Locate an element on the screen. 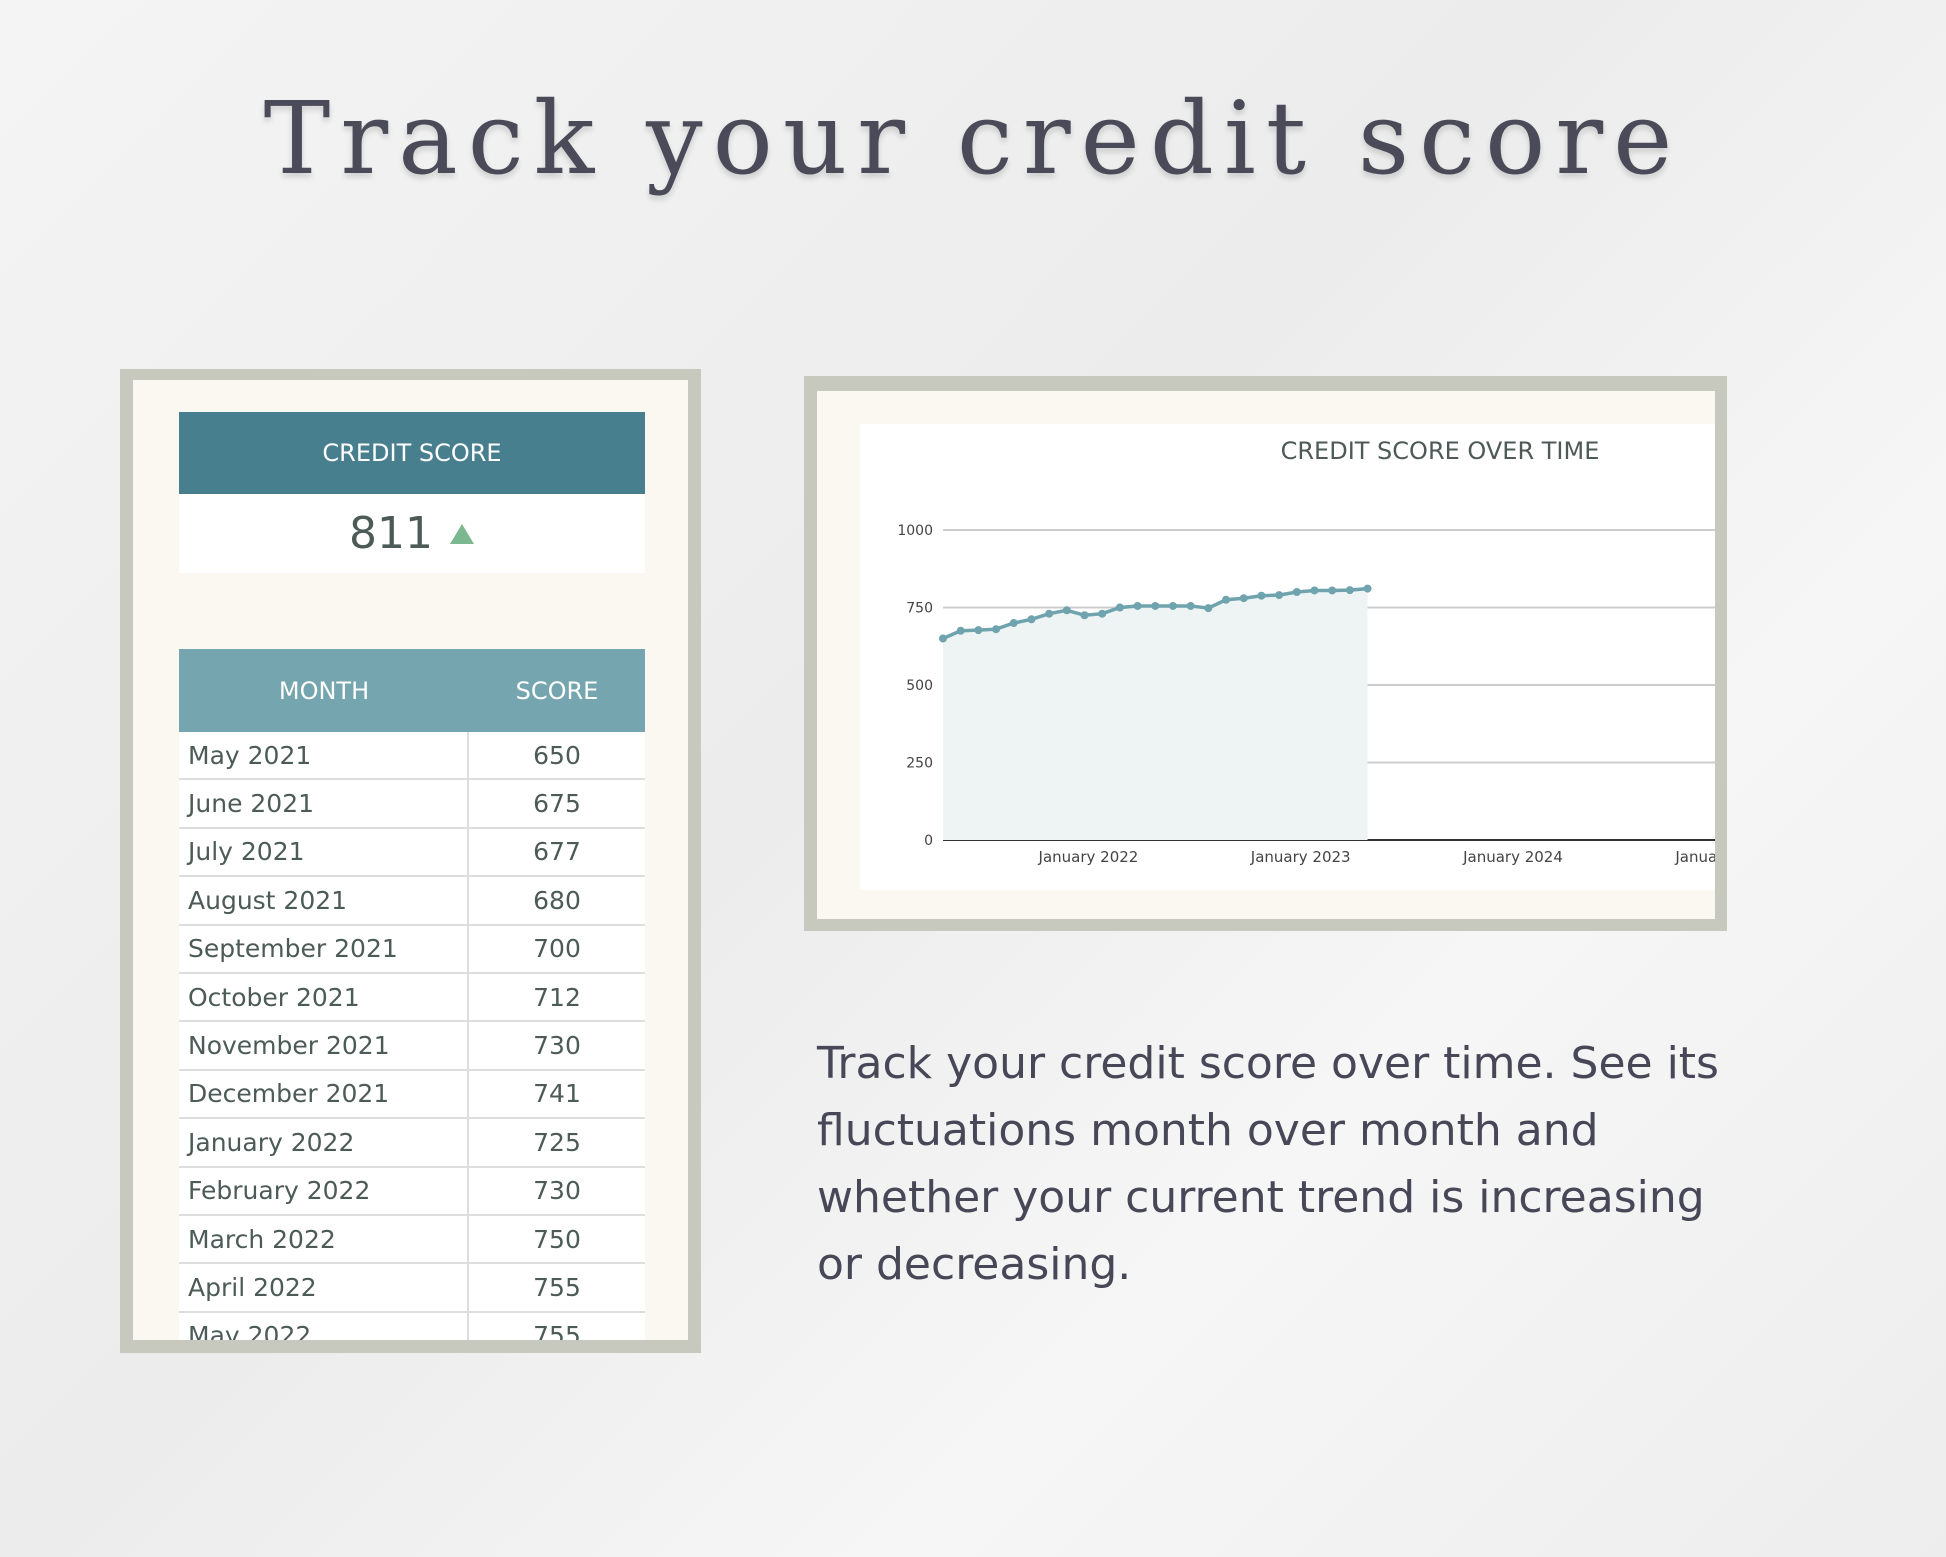  summary-value: 811 is located at coordinates (391, 533).